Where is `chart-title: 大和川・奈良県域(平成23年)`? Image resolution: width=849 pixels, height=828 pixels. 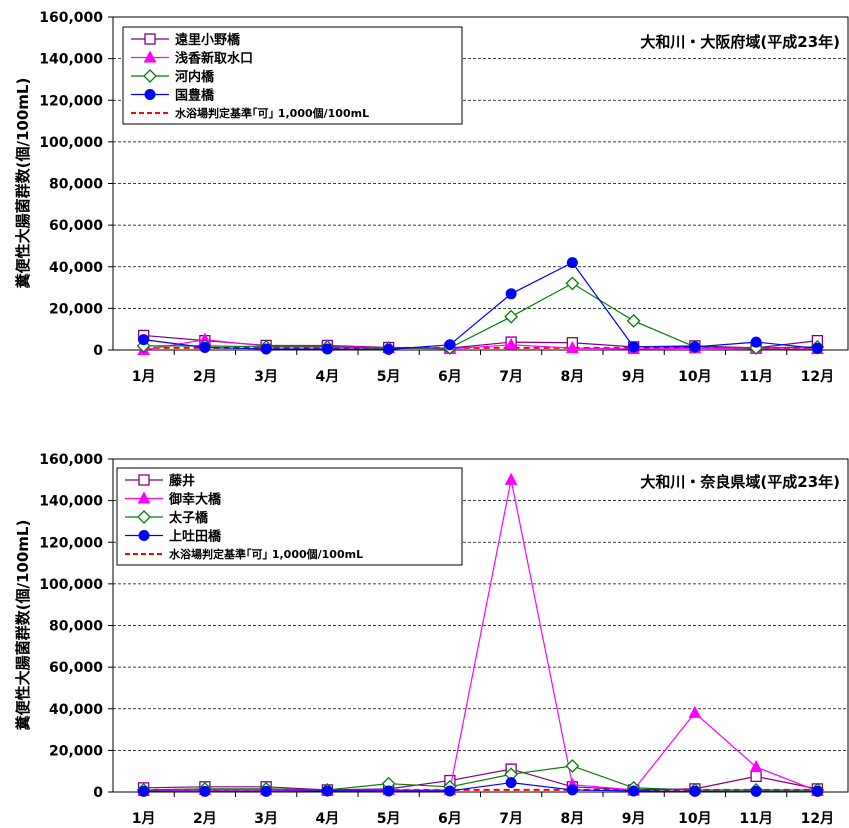 chart-title: 大和川・奈良県域(平成23年) is located at coordinates (740, 482).